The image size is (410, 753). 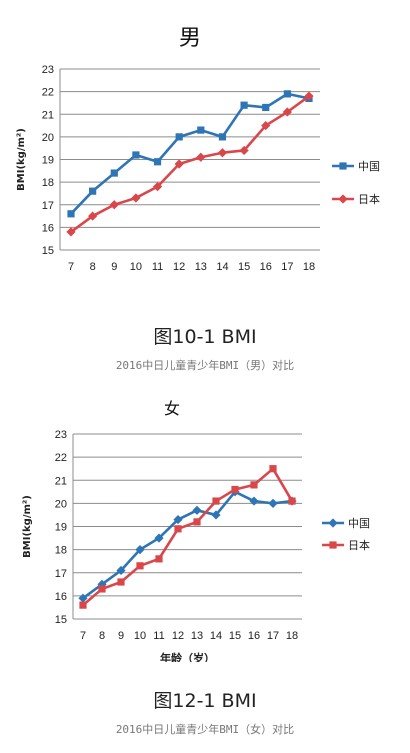 What do you see at coordinates (48, 251) in the screenshot?
I see `male-chart-ytick-label: 15` at bounding box center [48, 251].